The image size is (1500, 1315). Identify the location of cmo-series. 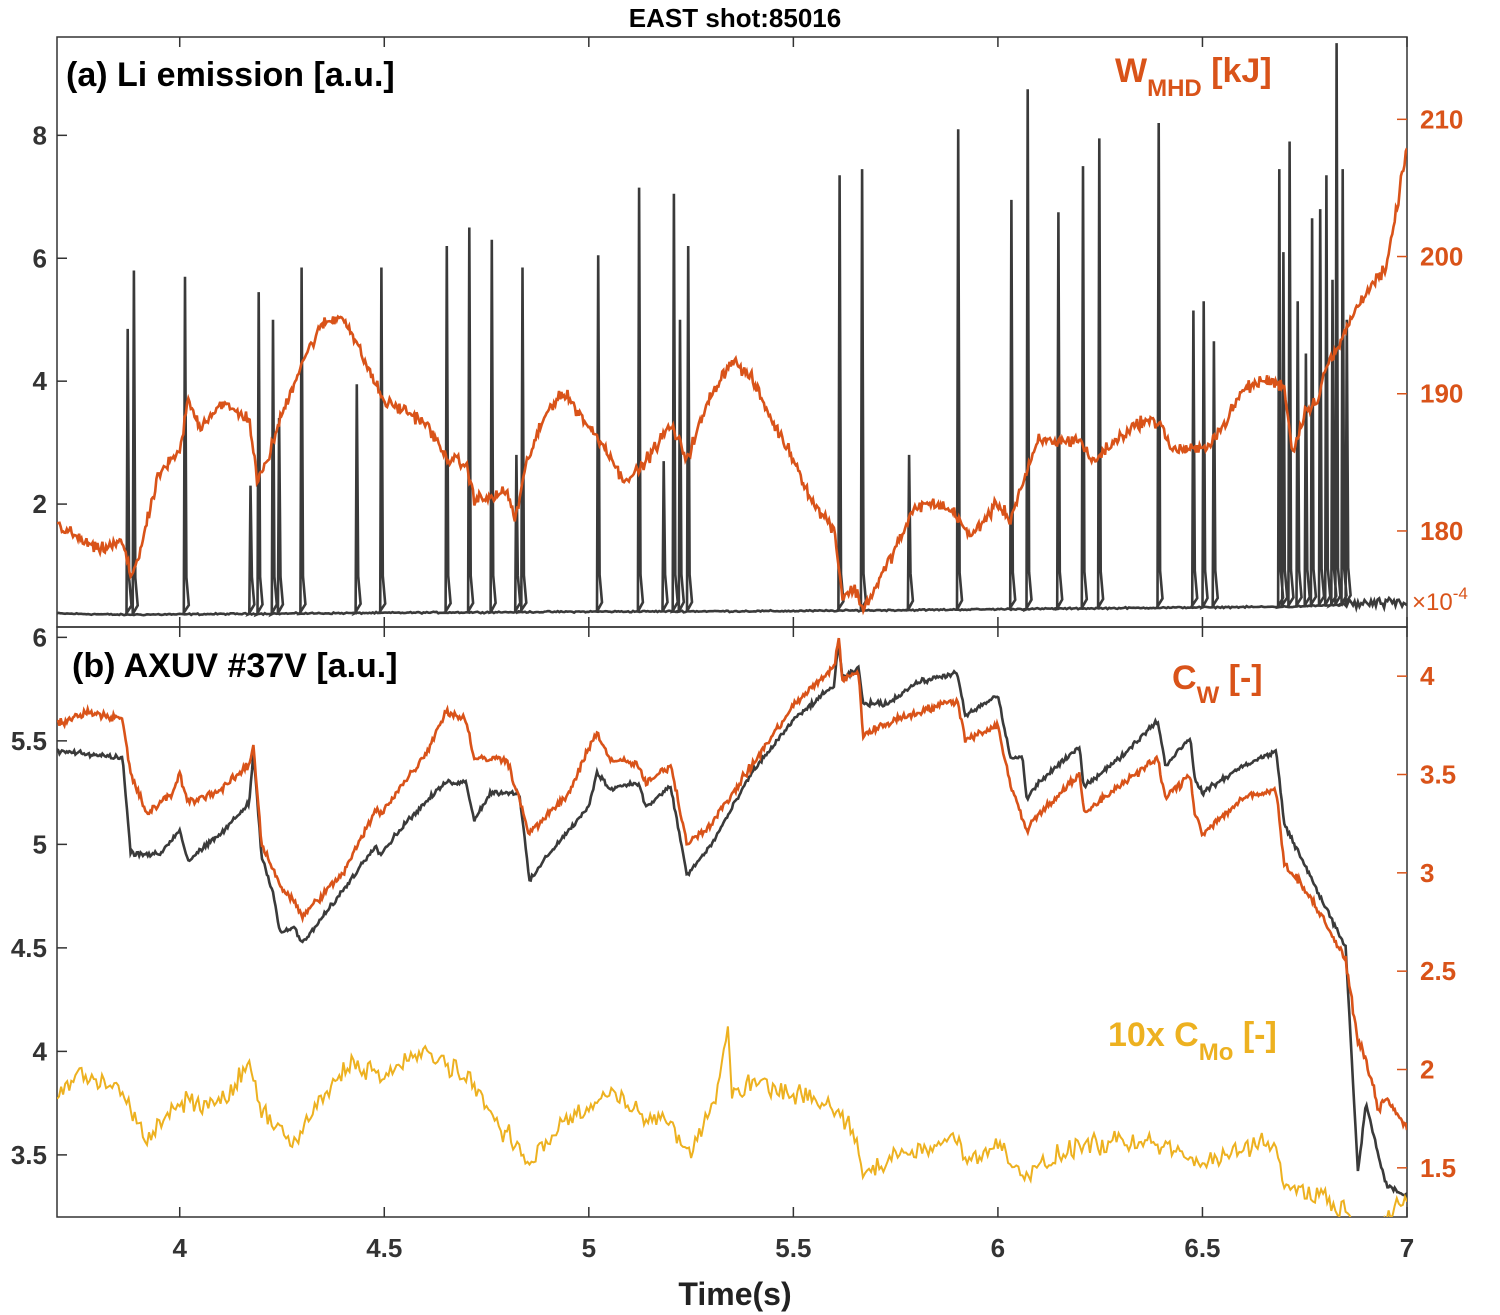
(732, 1121).